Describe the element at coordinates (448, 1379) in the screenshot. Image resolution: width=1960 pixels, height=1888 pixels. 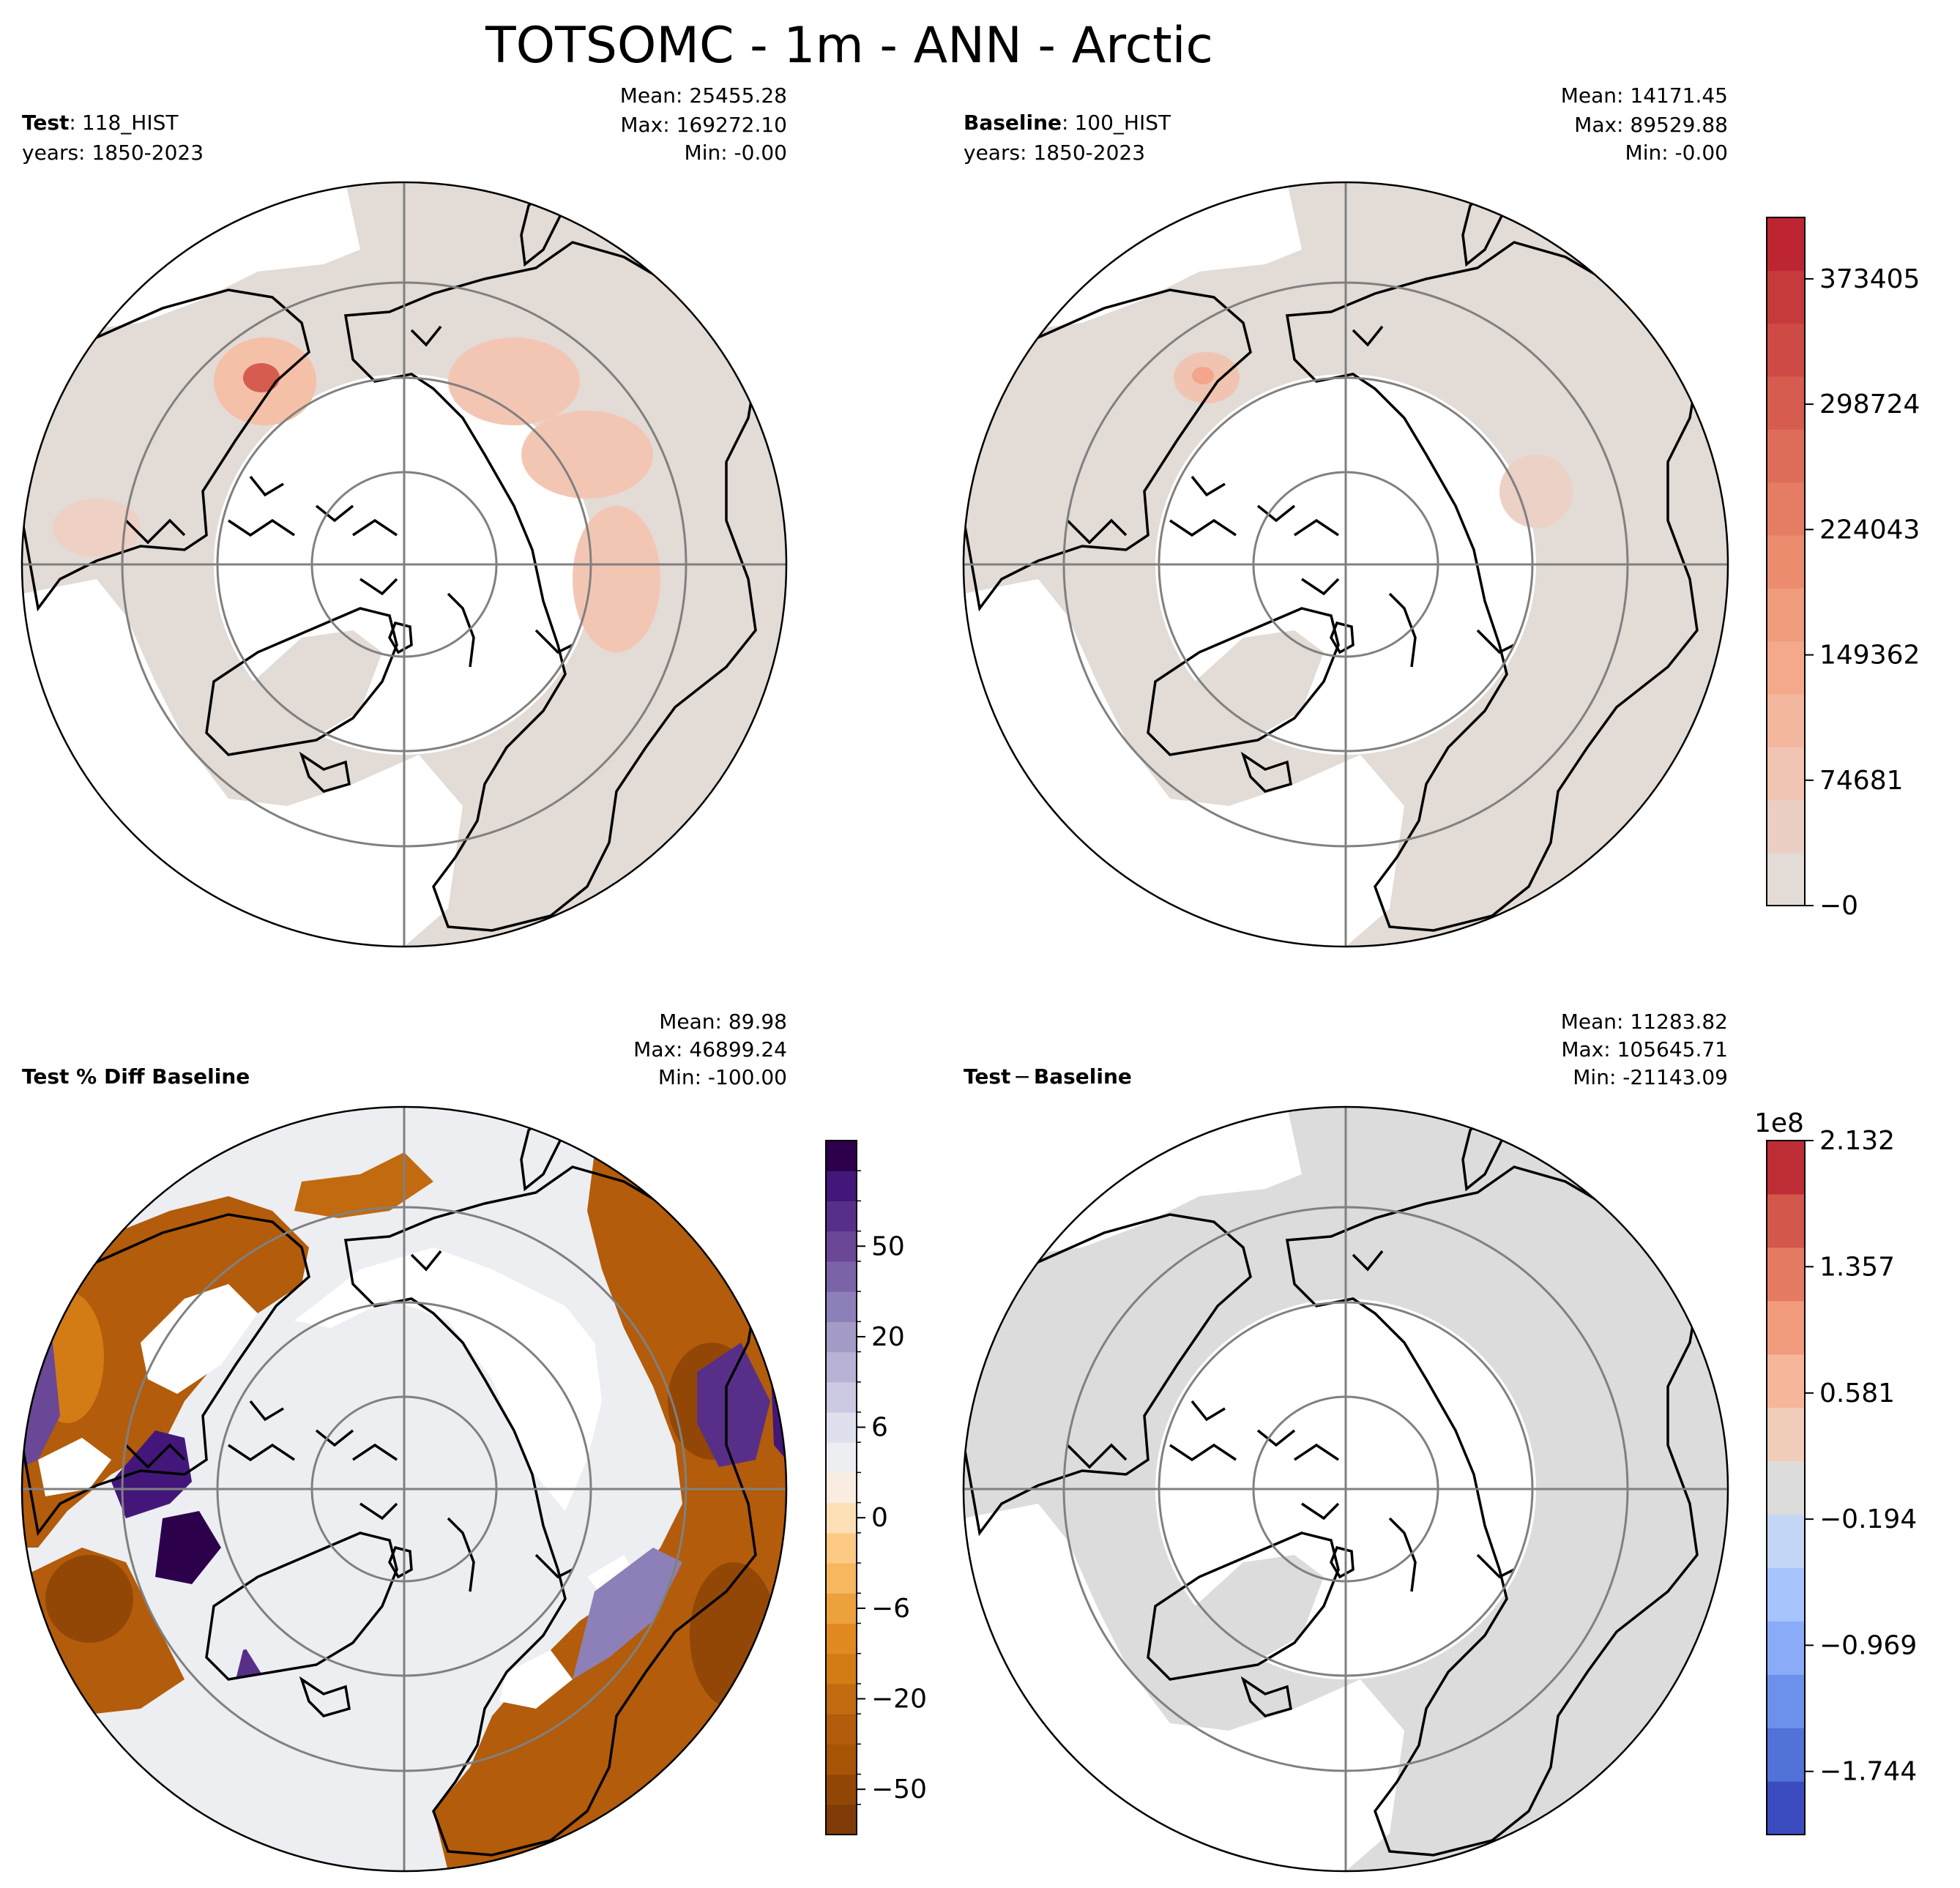
I see `no-data-region` at that location.